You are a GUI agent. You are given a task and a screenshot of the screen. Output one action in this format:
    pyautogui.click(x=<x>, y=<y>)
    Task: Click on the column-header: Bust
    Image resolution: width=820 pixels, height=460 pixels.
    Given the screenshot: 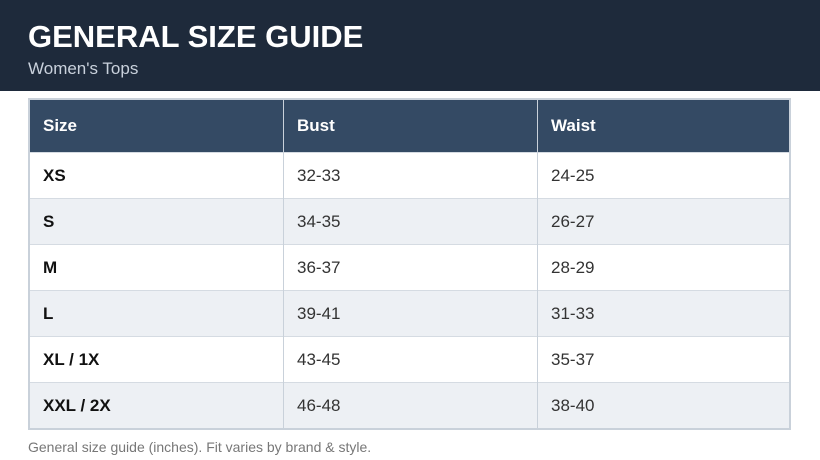 What is the action you would take?
    pyautogui.click(x=410, y=126)
    